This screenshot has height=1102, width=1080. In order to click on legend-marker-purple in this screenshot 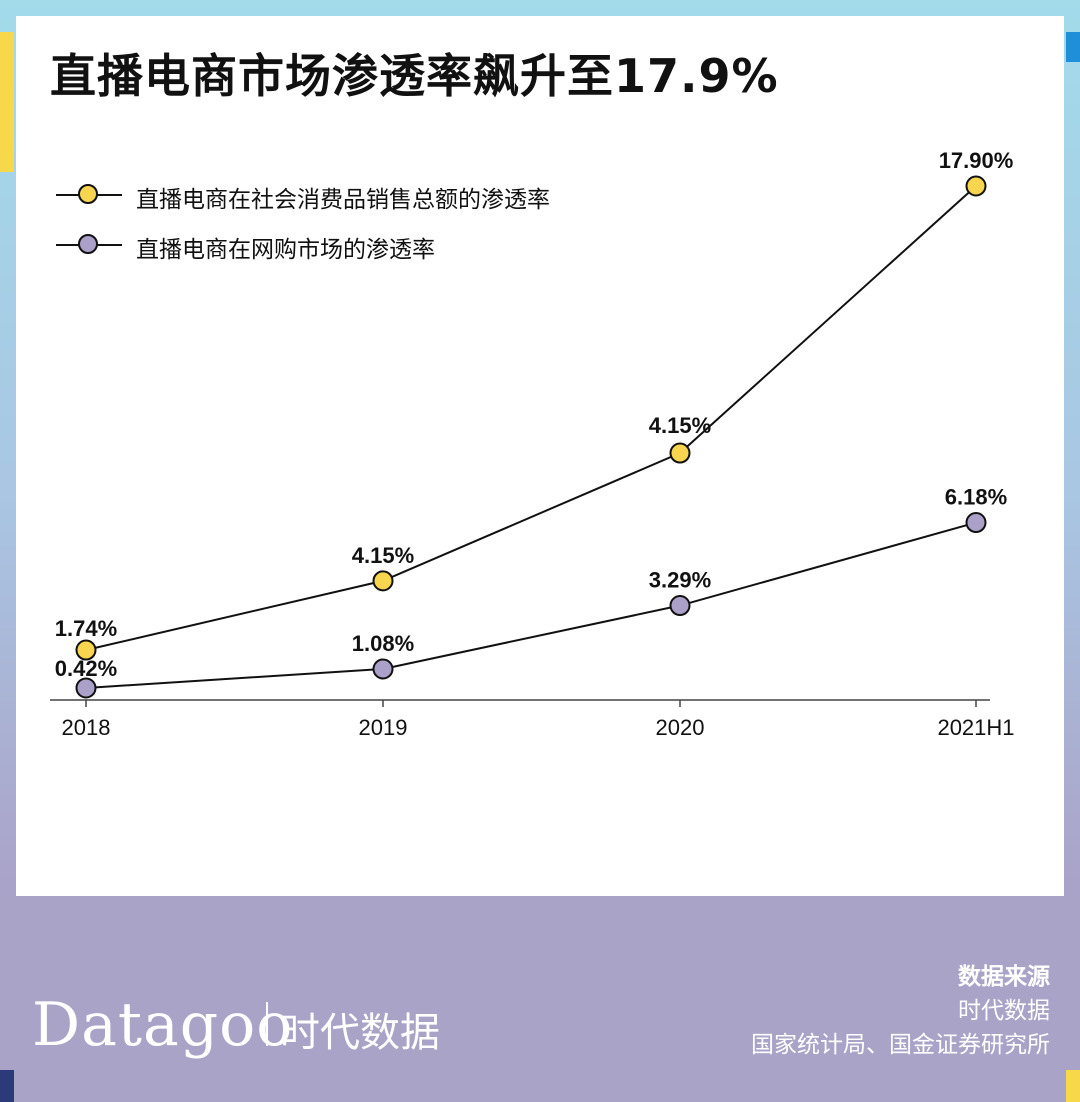, I will do `click(88, 244)`.